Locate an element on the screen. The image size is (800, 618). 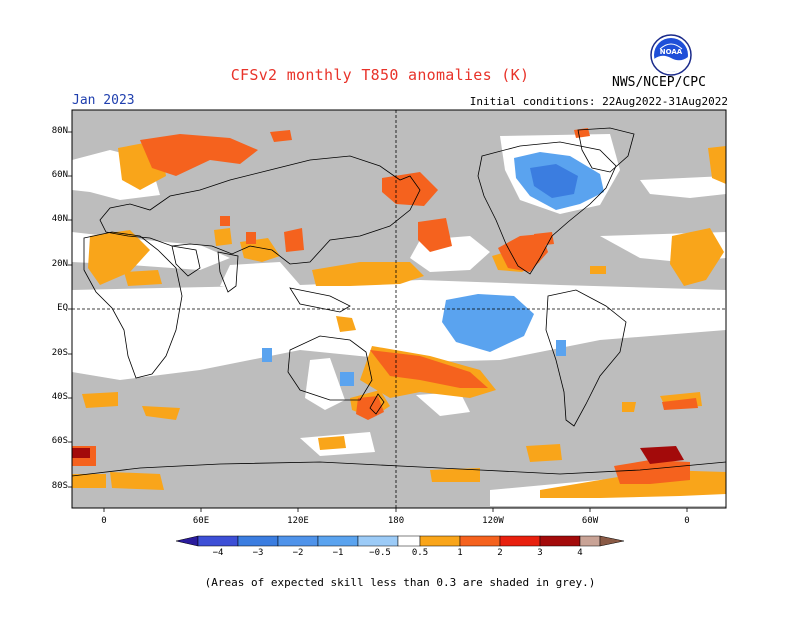
colorbar-label-m1: −1 is located at coordinates (338, 553).